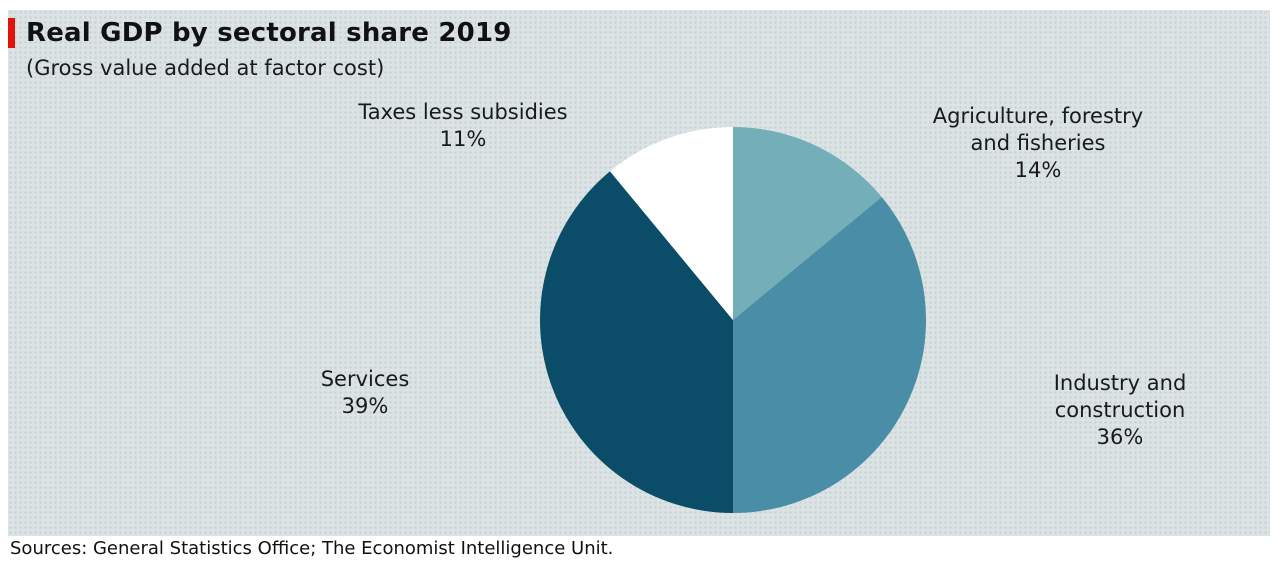 The image size is (1276, 561). What do you see at coordinates (1120, 383) in the screenshot?
I see `slice-label-industry-line-1: Industry and` at bounding box center [1120, 383].